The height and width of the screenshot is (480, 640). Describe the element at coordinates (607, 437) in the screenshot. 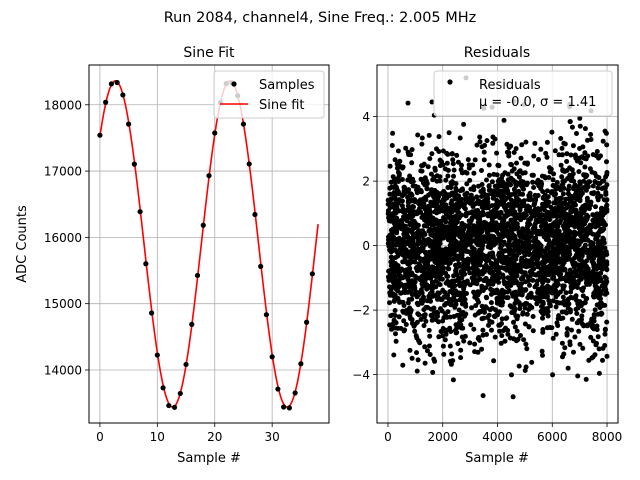

I see `residuals-x-tick-label: 8000` at that location.